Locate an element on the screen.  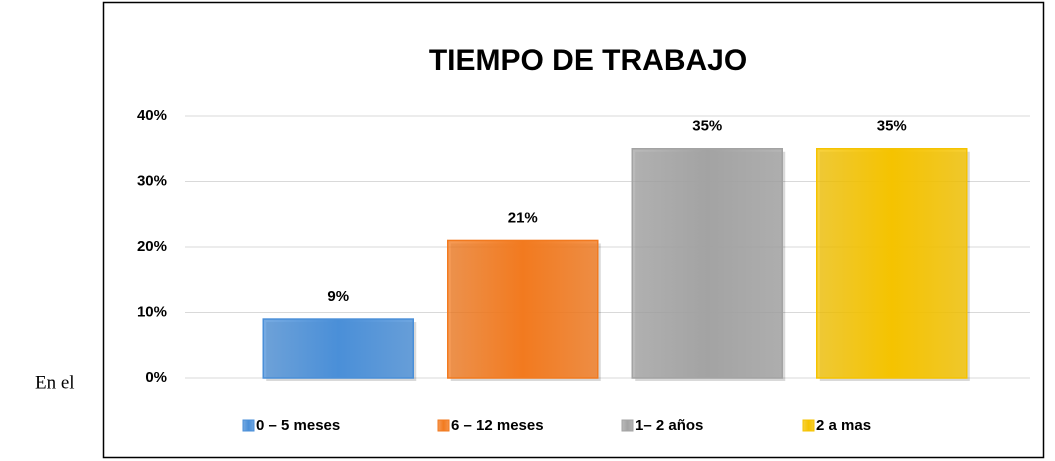
legend-label: 2 a mas is located at coordinates (843, 425).